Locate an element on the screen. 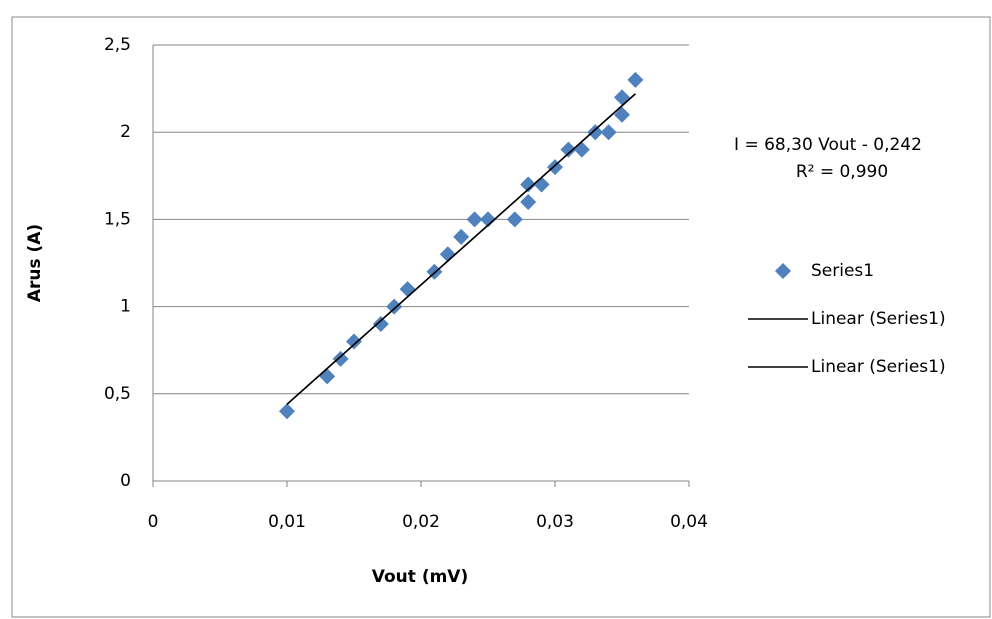  y-axis-label: Arus (A) is located at coordinates (35, 263).